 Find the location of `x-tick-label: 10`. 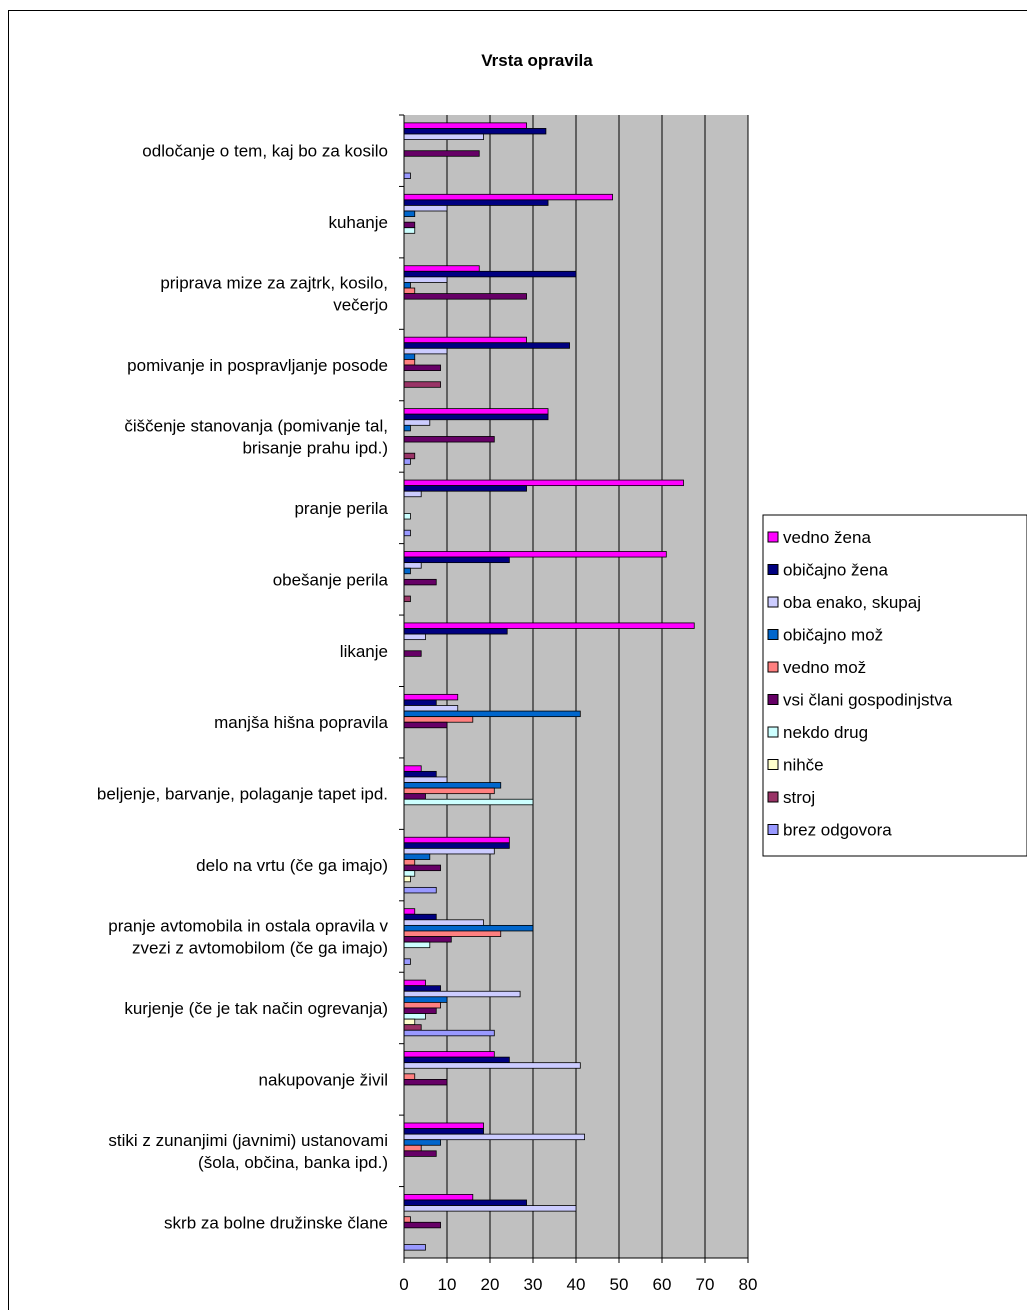

x-tick-label: 10 is located at coordinates (447, 1284).